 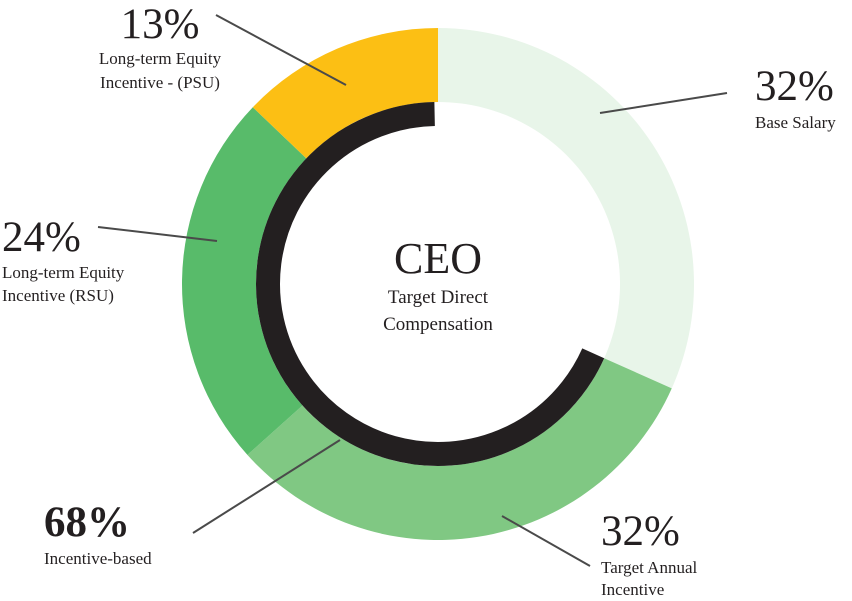 I want to click on center-subtitle-line-2: Compensation, so click(x=438, y=324).